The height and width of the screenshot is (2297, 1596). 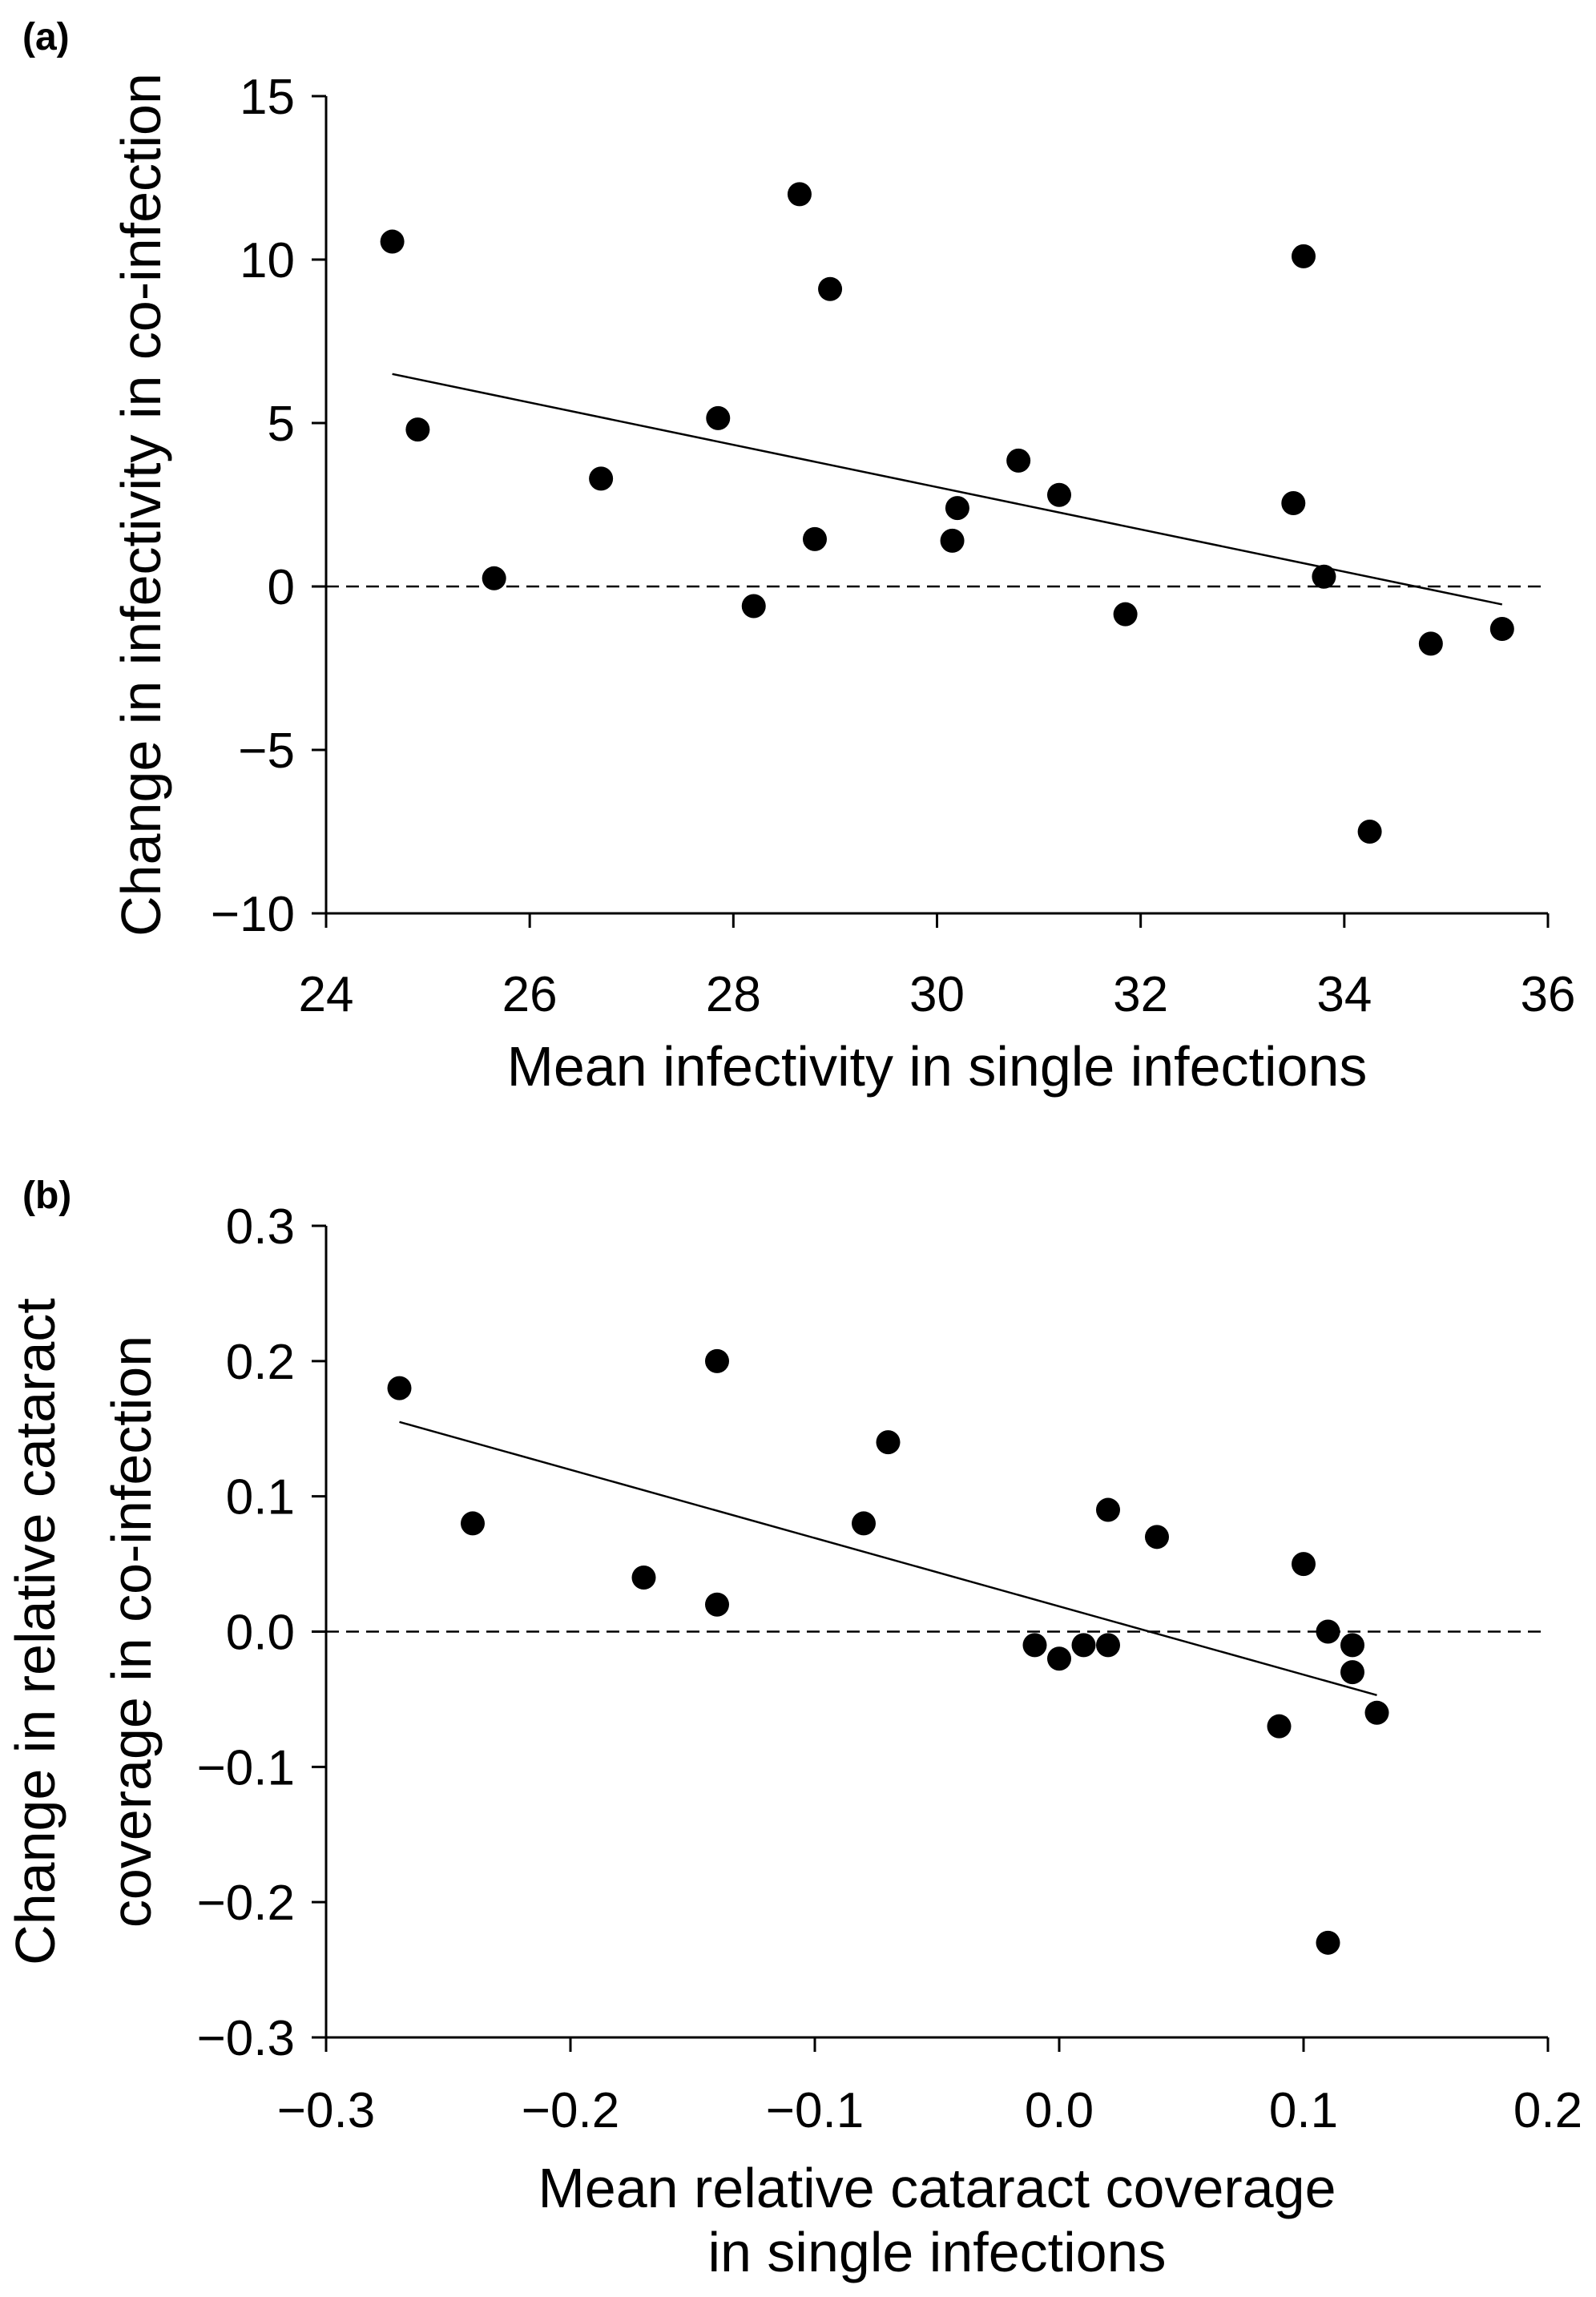 I want to click on x-tick-label: 30, so click(x=937, y=994).